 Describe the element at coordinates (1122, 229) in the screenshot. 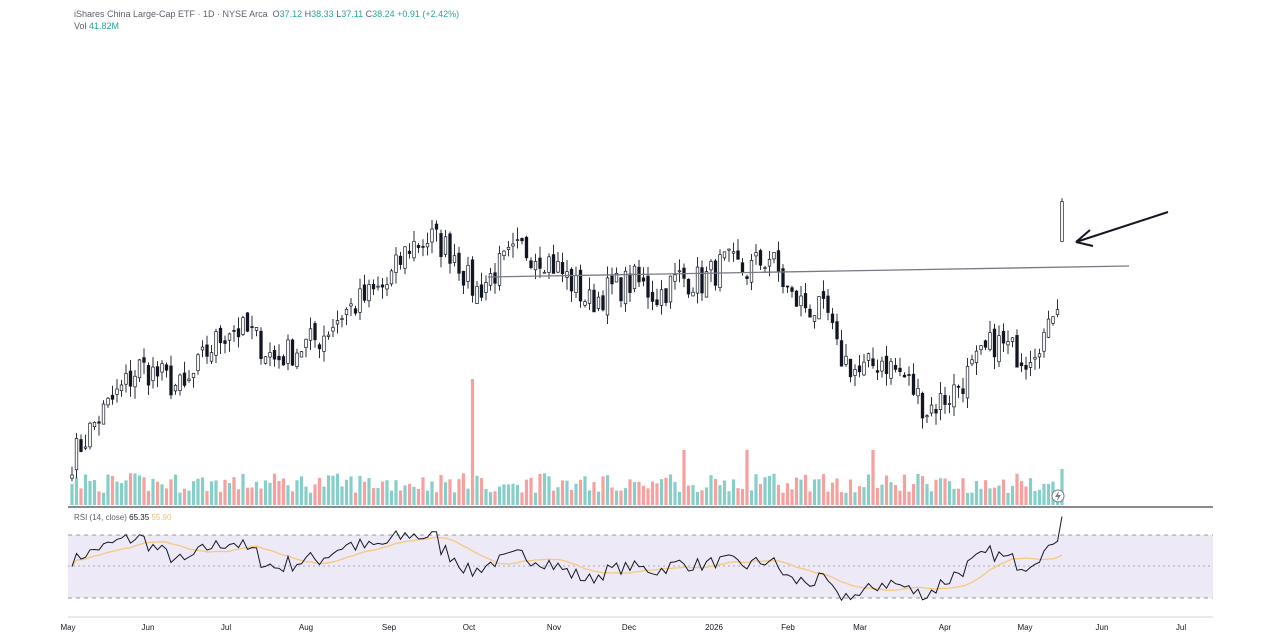

I see `arrow-annotation-icon` at that location.